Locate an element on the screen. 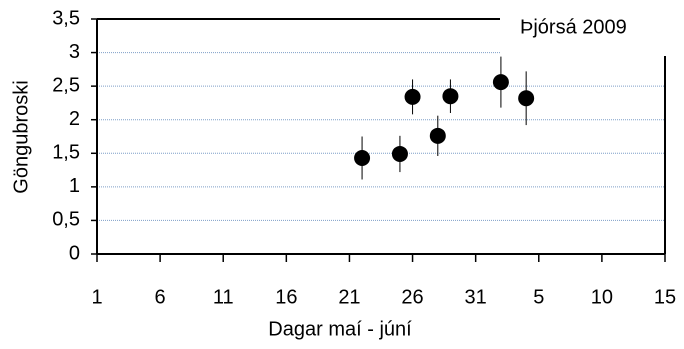  x-tick-label: 10 is located at coordinates (602, 297).